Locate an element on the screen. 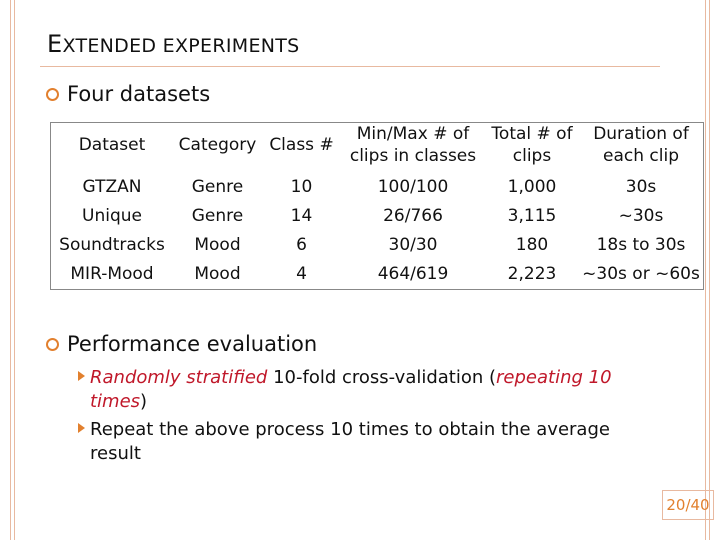 The width and height of the screenshot is (720, 540). table-cell: MIR-Mood is located at coordinates (112, 274).